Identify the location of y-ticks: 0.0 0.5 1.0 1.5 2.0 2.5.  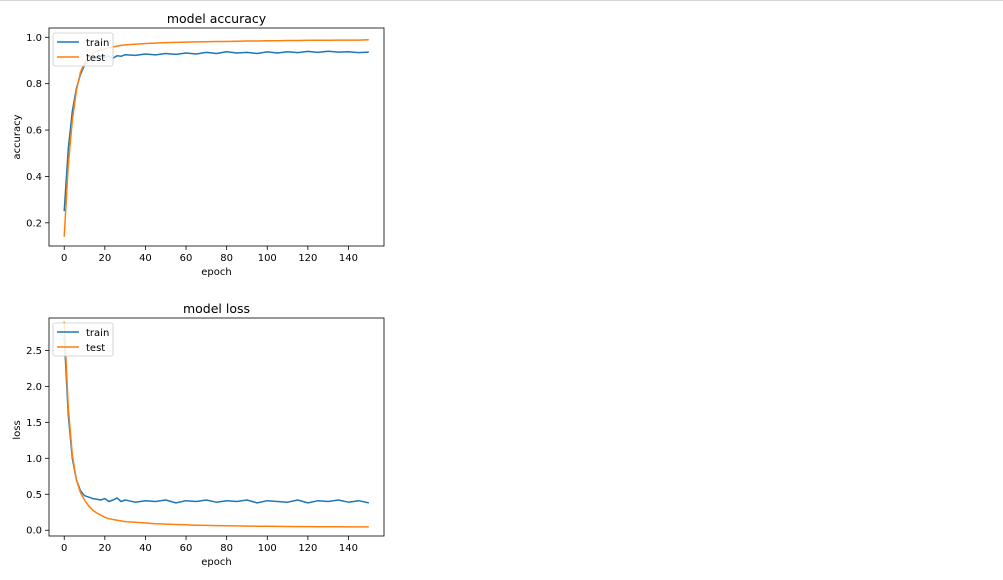
(37, 441).